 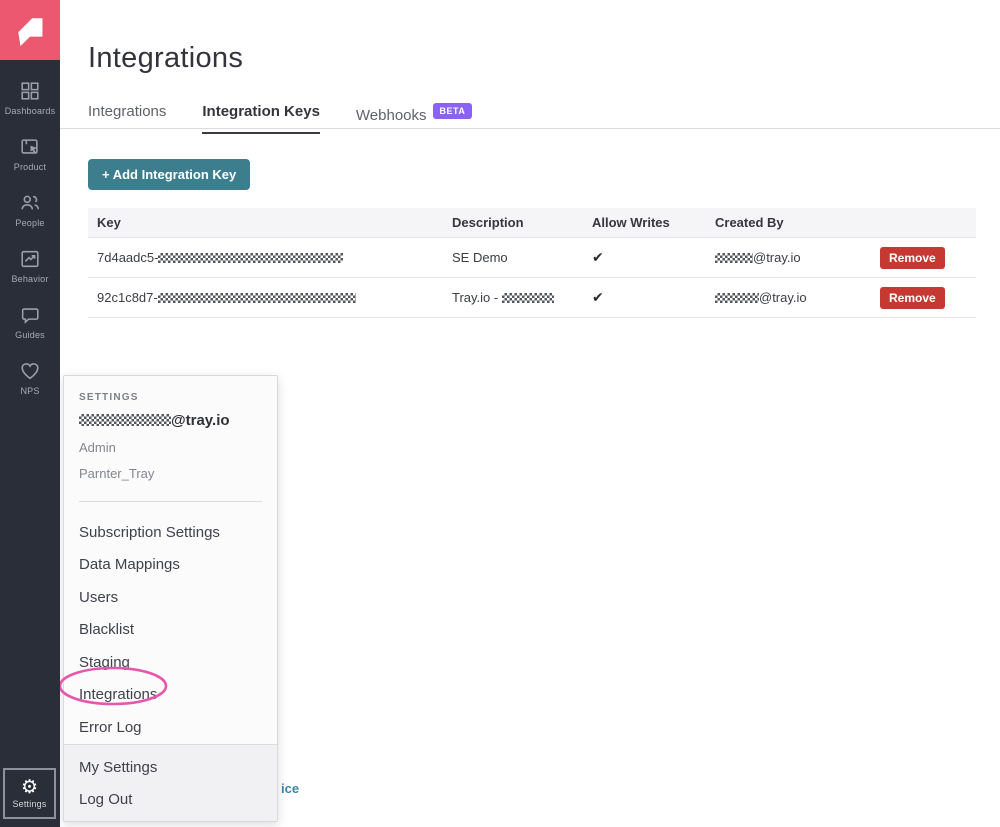 What do you see at coordinates (30, 316) in the screenshot?
I see `chat-bubble-icon` at bounding box center [30, 316].